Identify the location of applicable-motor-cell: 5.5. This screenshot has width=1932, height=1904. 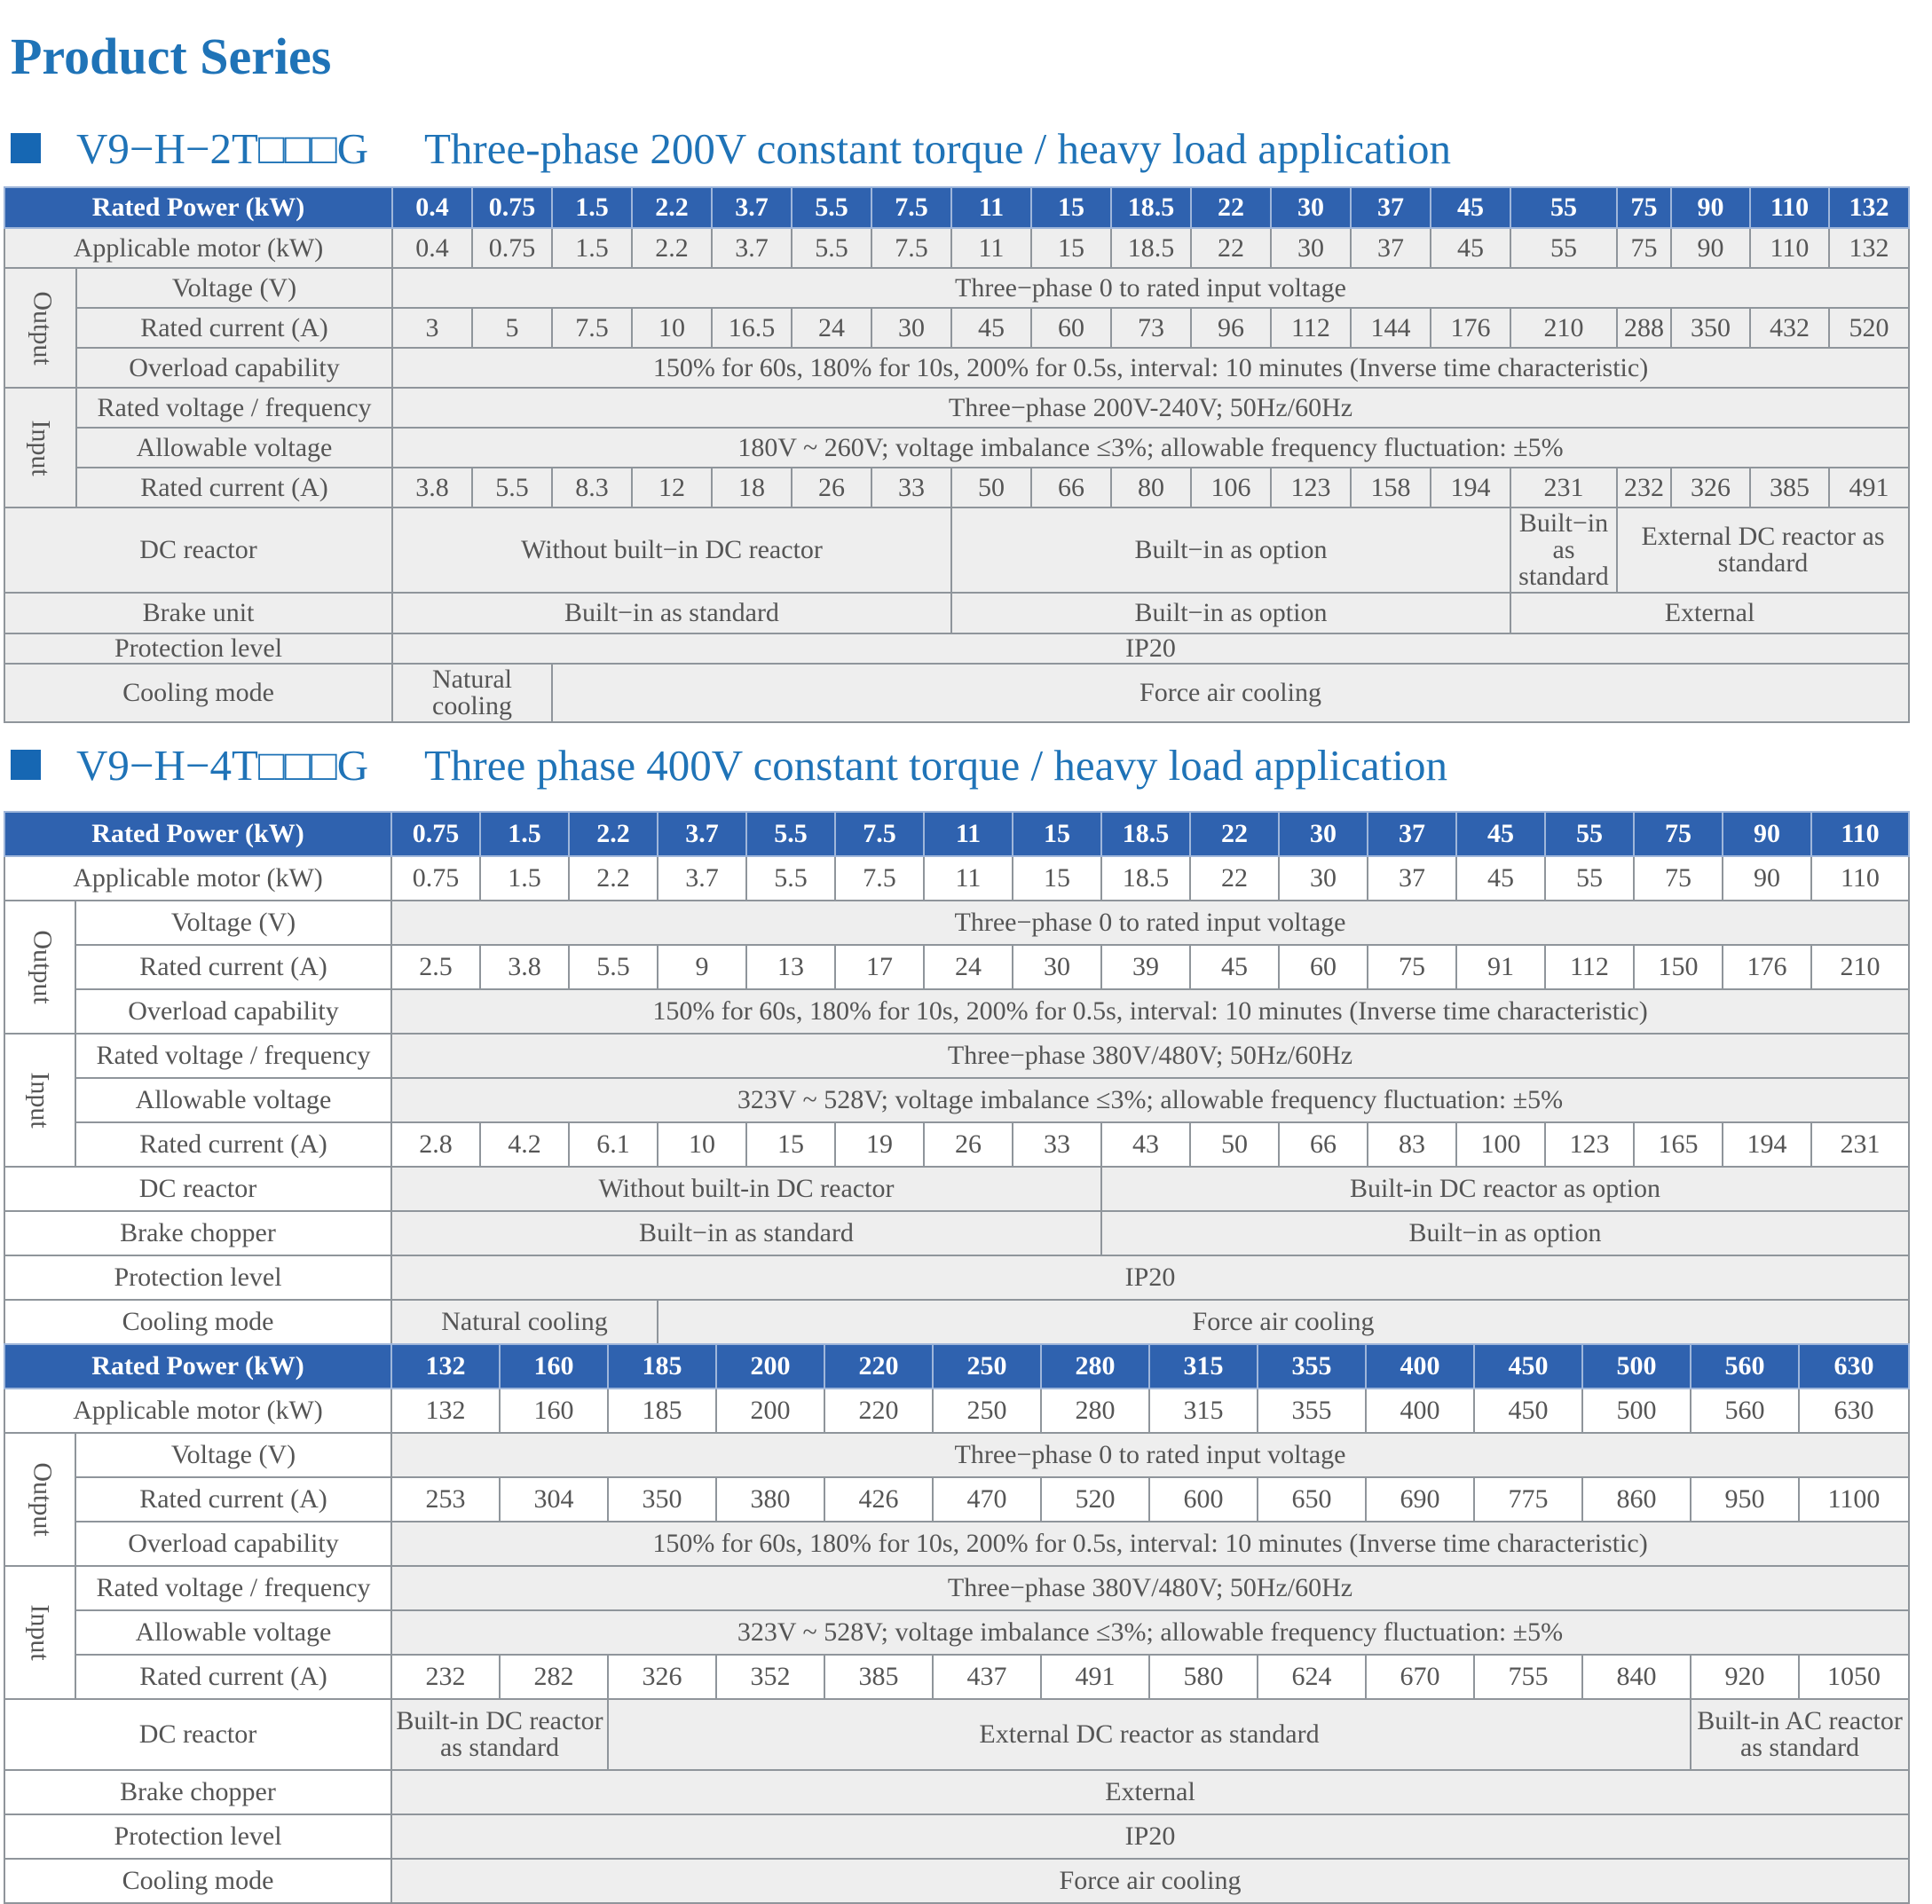
(831, 248).